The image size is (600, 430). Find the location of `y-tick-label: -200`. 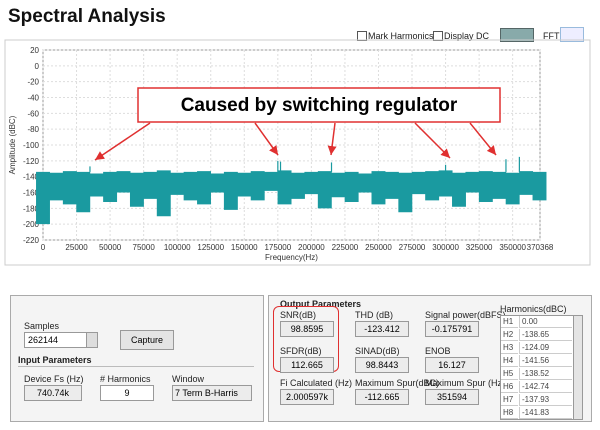

y-tick-label: -200 is located at coordinates (31, 224).